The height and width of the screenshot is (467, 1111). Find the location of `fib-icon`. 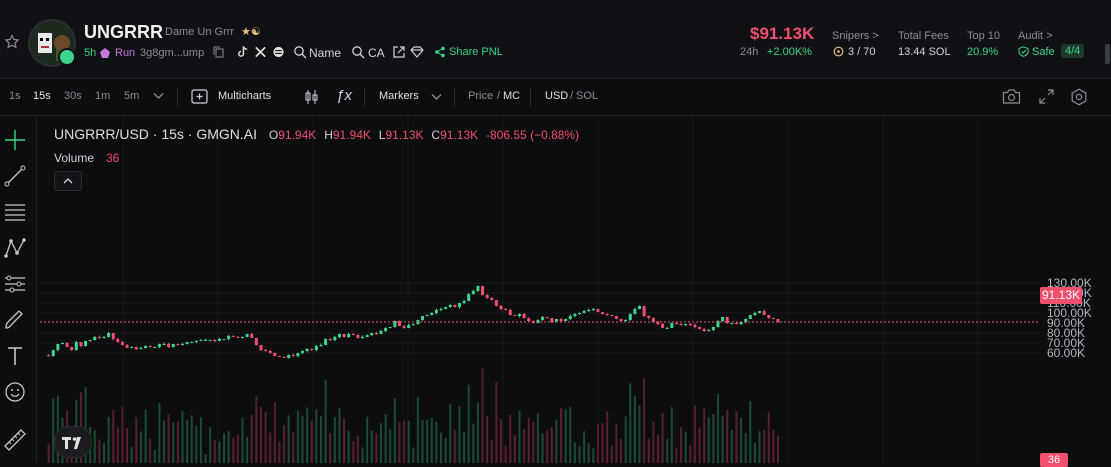

fib-icon is located at coordinates (15, 212).